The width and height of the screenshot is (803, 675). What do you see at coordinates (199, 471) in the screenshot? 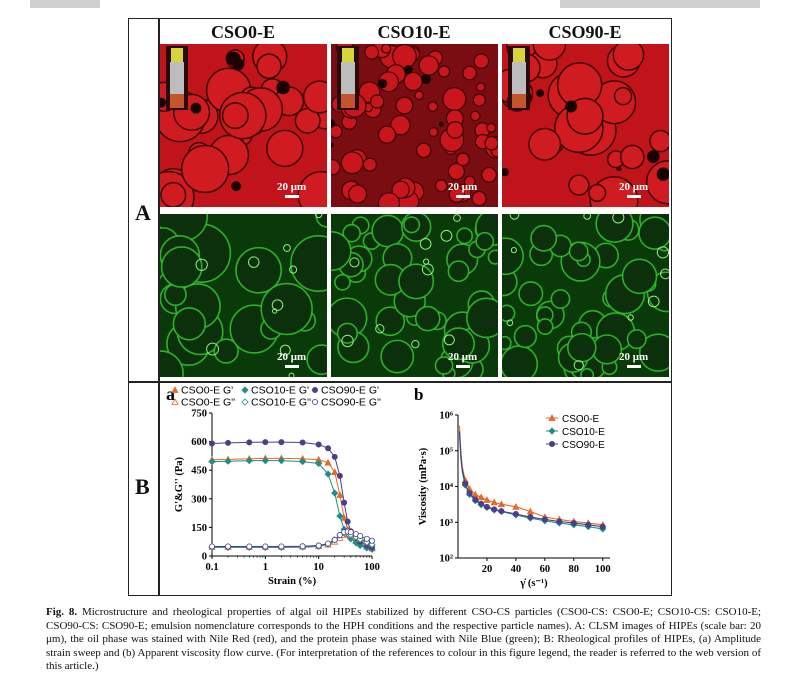
I see `y-tick-label: 450` at bounding box center [199, 471].